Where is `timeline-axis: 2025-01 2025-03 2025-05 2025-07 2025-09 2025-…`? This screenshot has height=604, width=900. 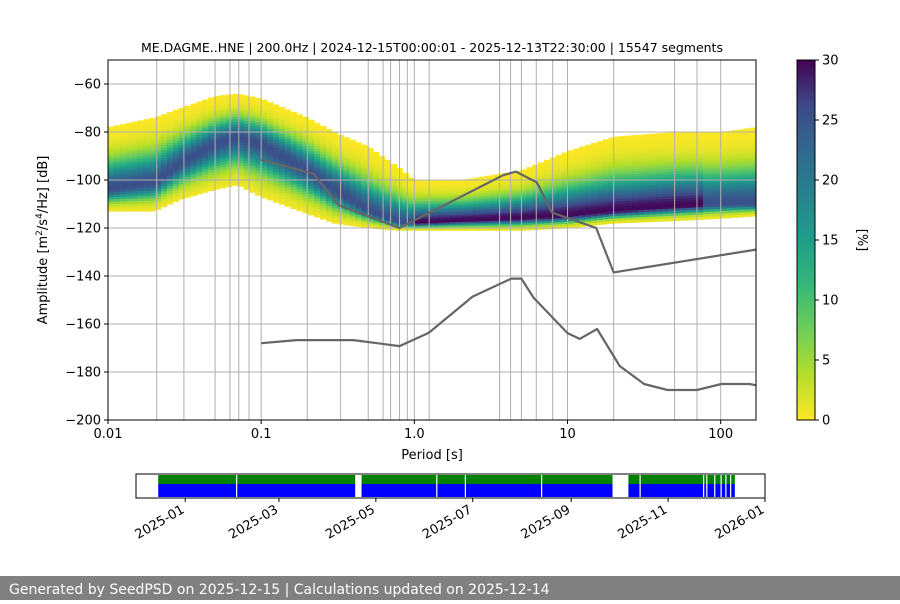 timeline-axis: 2025-01 2025-03 2025-05 2025-07 2025-09 2025-… is located at coordinates (450, 520).